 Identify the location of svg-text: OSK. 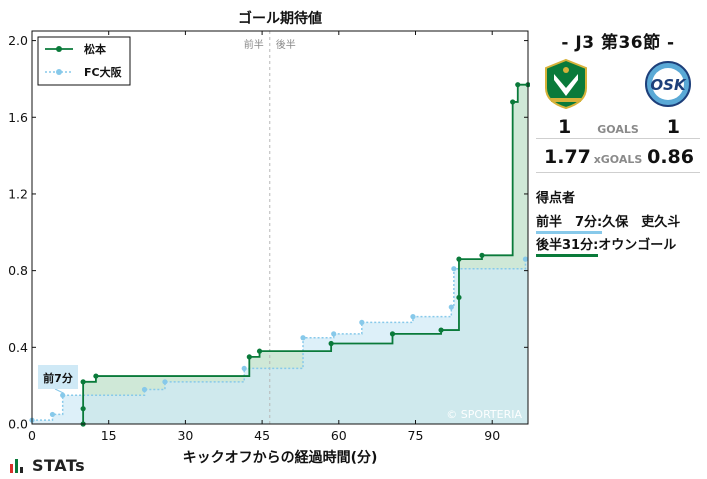
(668, 85).